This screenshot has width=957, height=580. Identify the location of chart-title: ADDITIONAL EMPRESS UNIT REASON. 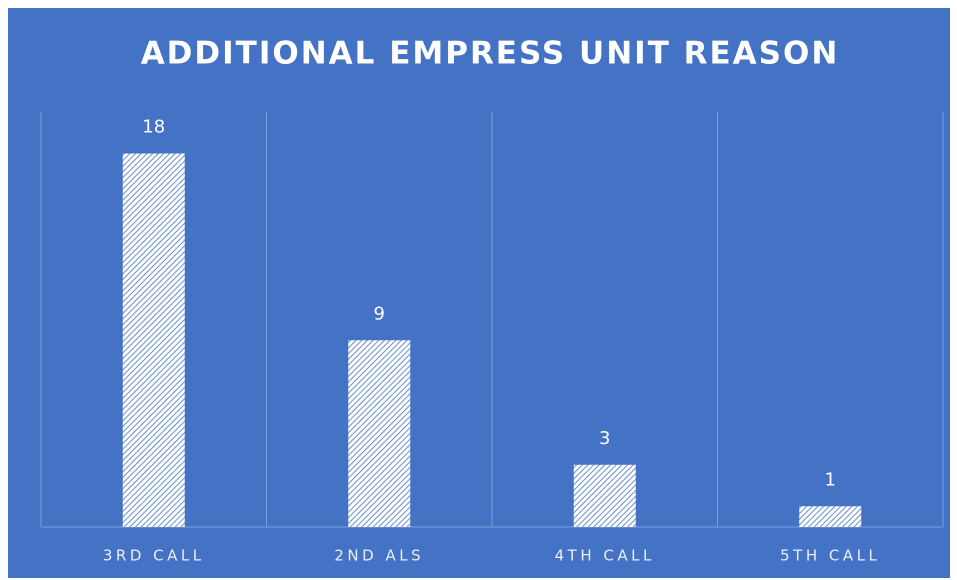
(490, 54).